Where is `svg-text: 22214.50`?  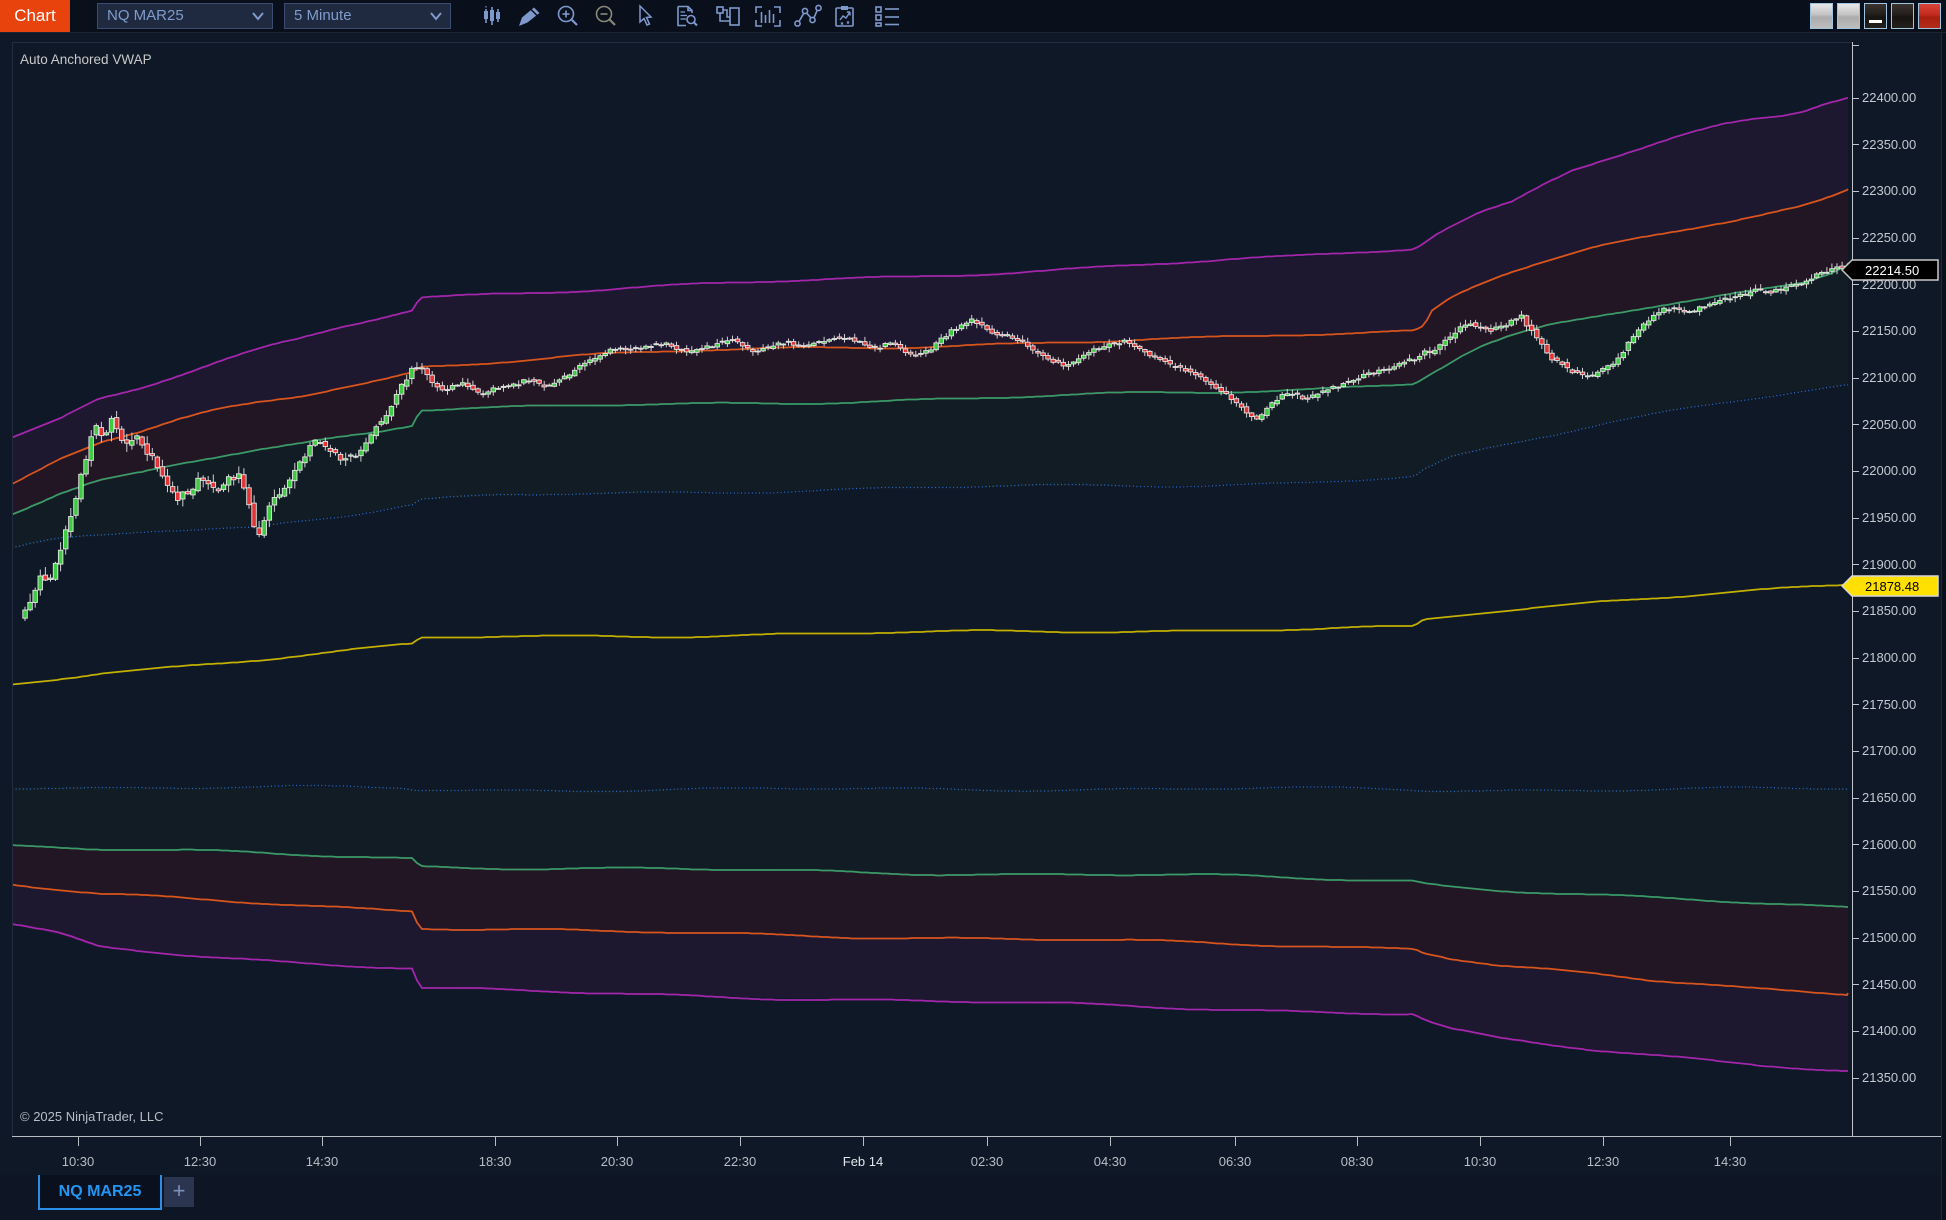 svg-text: 22214.50 is located at coordinates (1892, 270).